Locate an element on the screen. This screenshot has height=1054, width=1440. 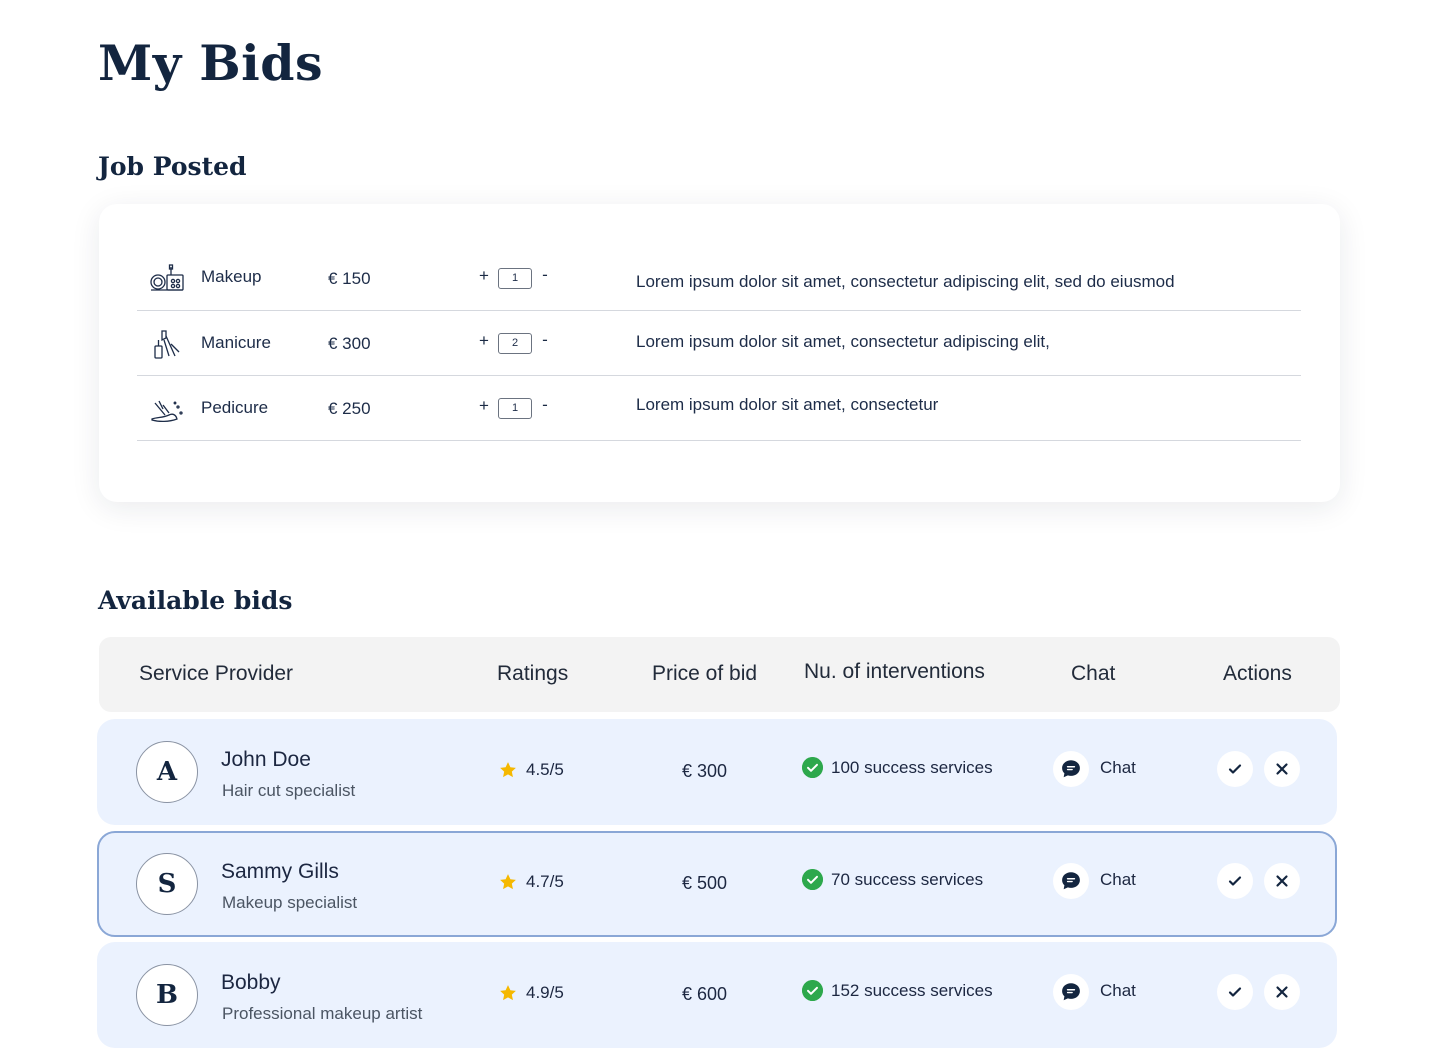
provider-name: Sammy Gills is located at coordinates (280, 871).